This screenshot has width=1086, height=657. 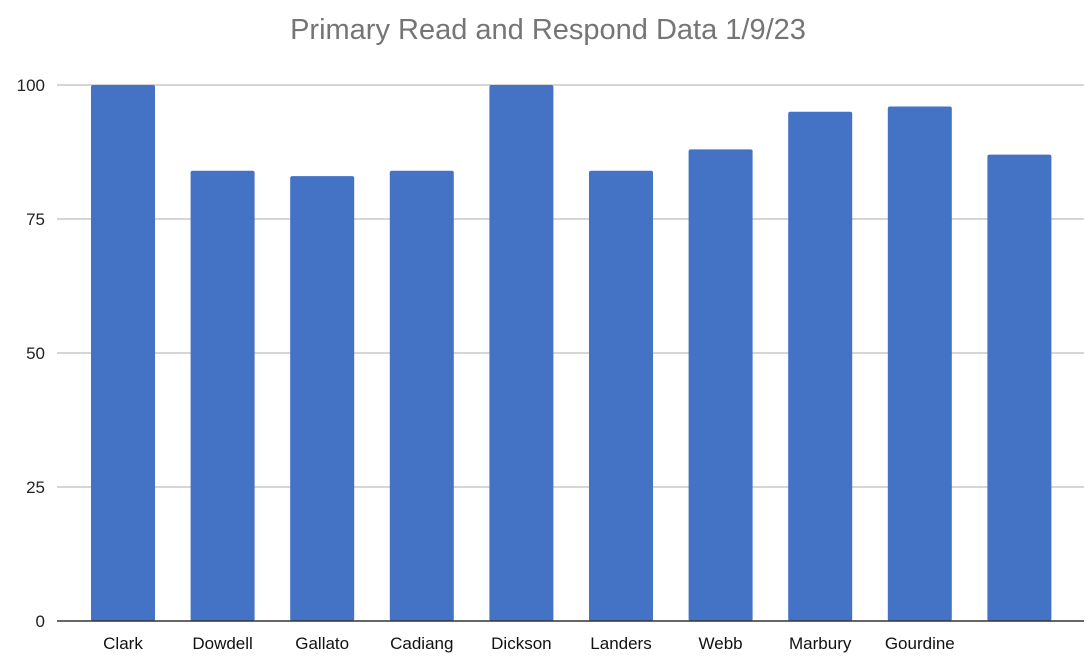 What do you see at coordinates (421, 643) in the screenshot?
I see `x-tick-label: Cadiang` at bounding box center [421, 643].